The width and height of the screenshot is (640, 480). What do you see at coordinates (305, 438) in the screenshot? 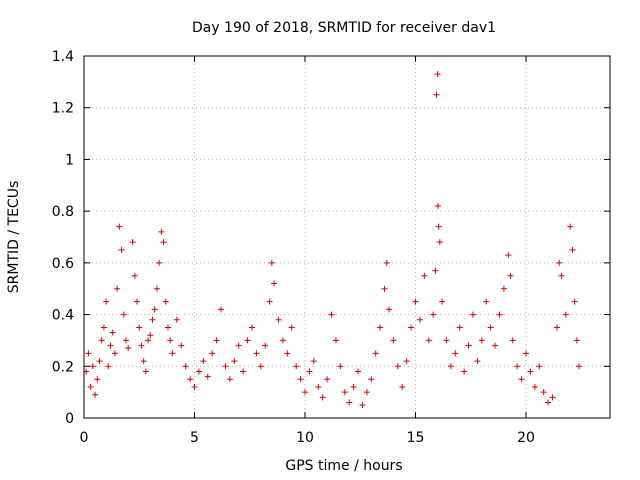
I see `x-tick-label: 10` at bounding box center [305, 438].